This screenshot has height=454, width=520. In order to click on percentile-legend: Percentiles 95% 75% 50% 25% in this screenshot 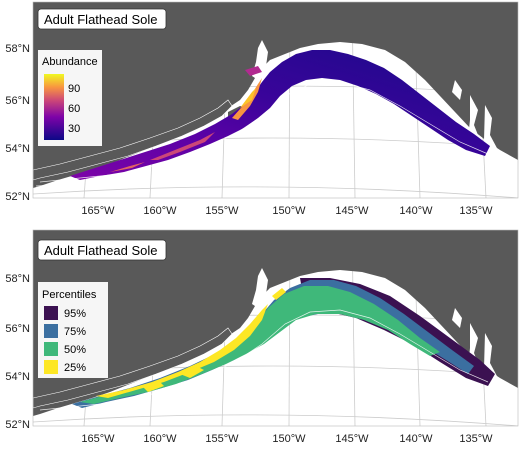, I will do `click(73, 330)`.